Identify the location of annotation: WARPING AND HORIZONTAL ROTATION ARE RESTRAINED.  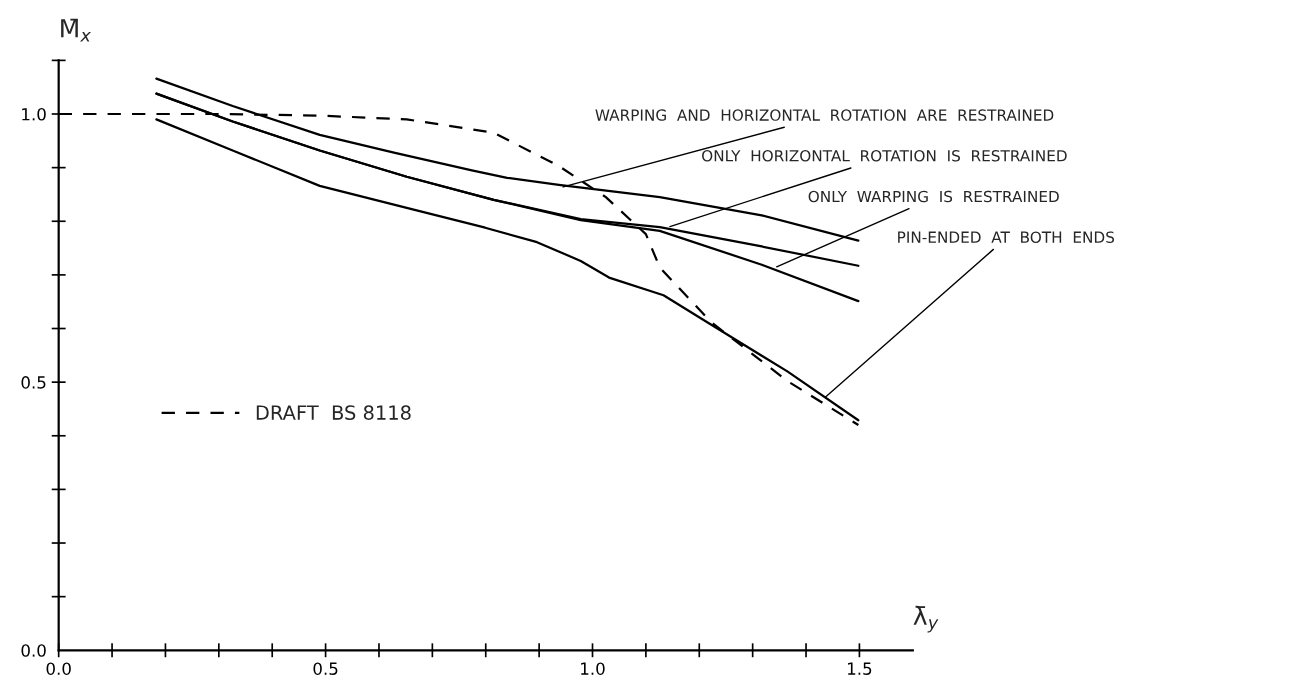
(824, 115).